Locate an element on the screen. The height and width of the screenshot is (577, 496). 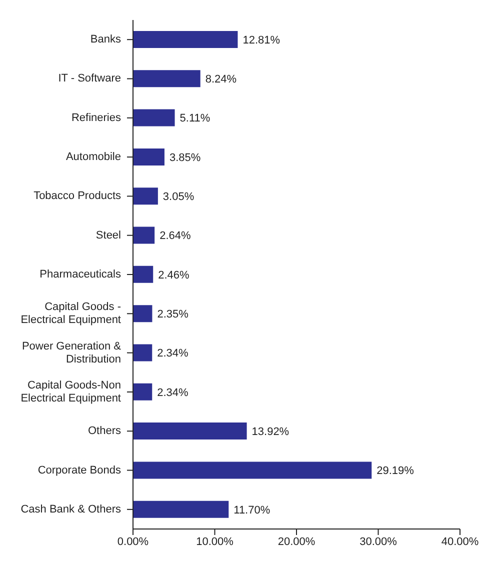
y-tick-label: Steel is located at coordinates (108, 235).